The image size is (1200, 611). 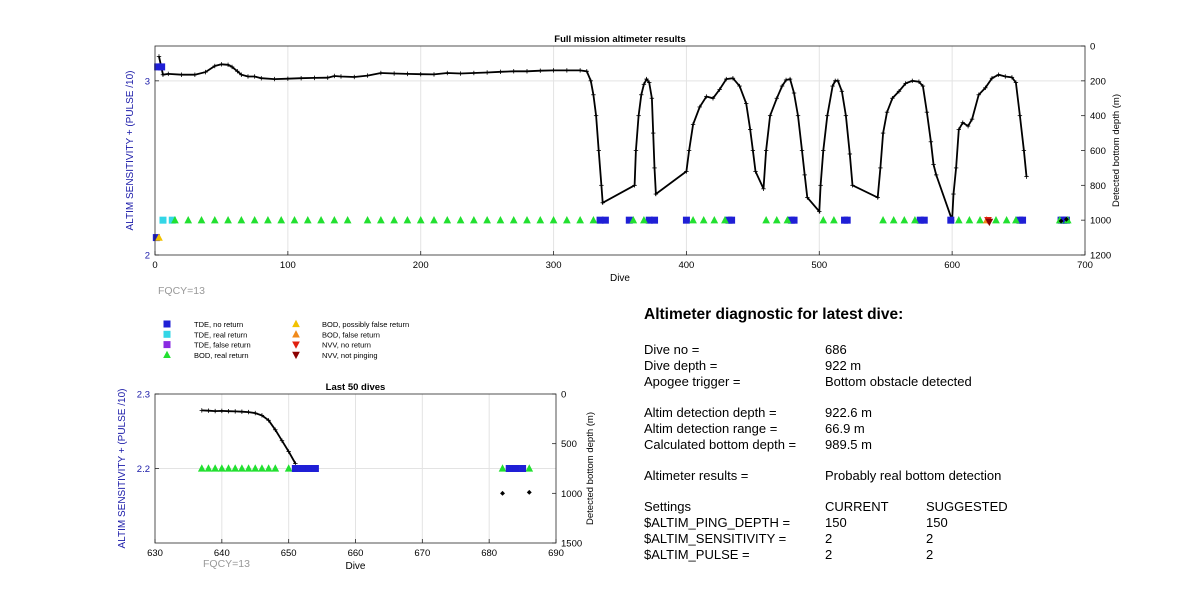 What do you see at coordinates (143, 395) in the screenshot?
I see `chart1-y-left-tick-label: 2.3` at bounding box center [143, 395].